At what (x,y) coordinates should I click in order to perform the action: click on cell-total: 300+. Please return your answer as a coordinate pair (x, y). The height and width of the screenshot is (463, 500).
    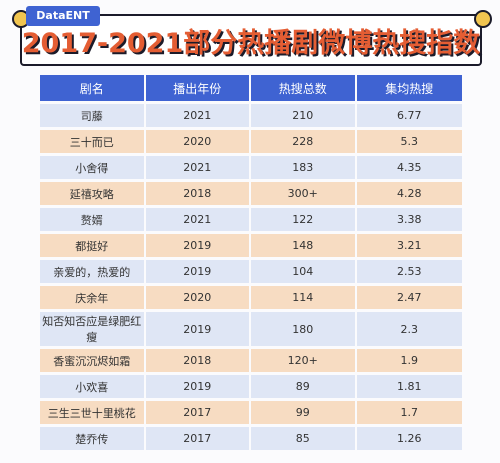
    Looking at the image, I should click on (304, 193).